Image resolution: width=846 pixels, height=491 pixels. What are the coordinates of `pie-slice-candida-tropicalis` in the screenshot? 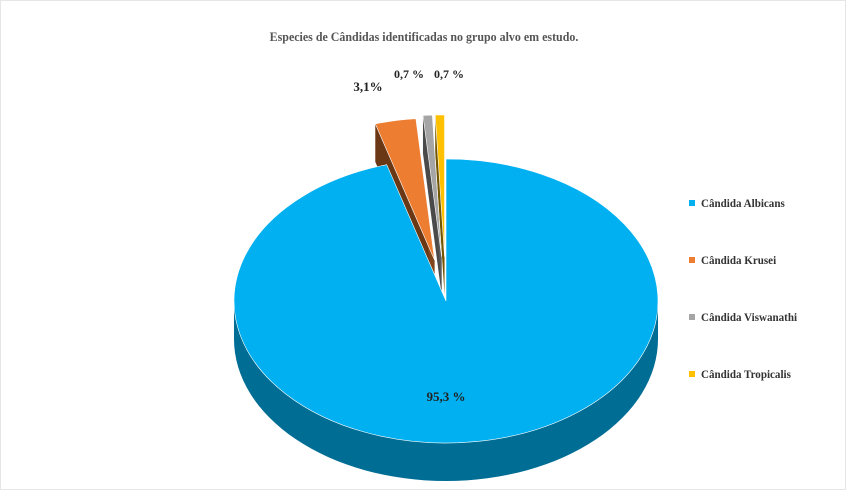 It's located at (439, 185).